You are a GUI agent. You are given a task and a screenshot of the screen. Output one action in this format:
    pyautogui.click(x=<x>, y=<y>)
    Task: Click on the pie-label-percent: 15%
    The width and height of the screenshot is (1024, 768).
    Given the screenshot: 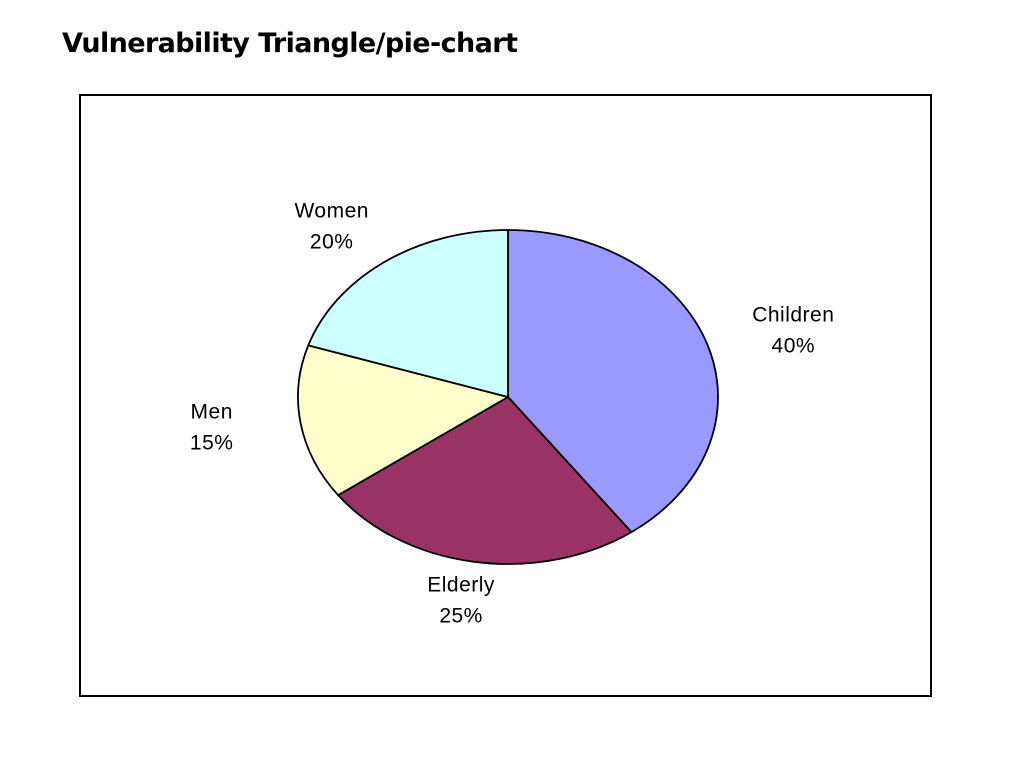 What is the action you would take?
    pyautogui.click(x=212, y=443)
    